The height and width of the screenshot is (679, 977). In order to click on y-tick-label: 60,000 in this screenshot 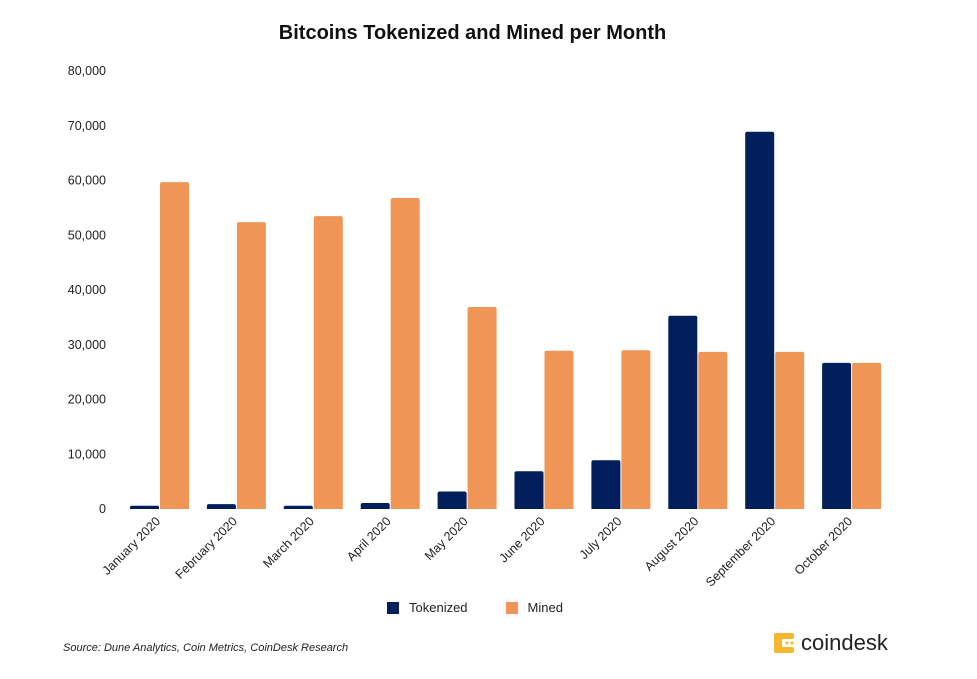, I will do `click(87, 181)`.